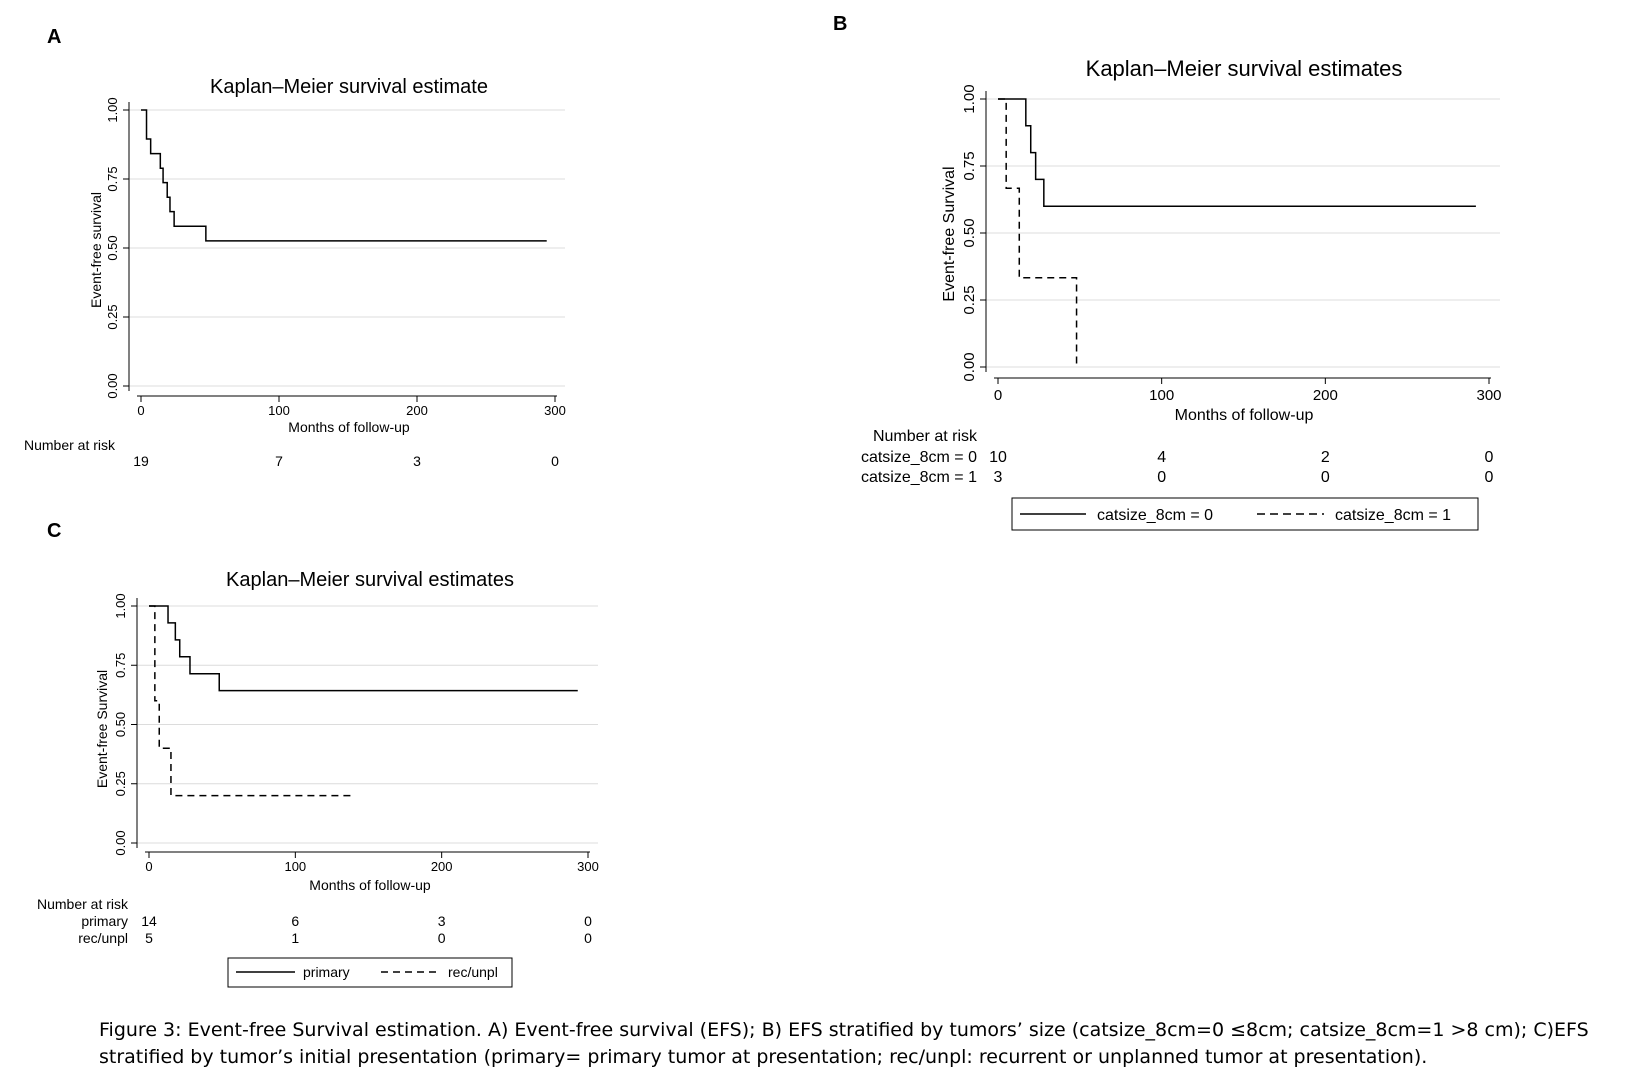 The height and width of the screenshot is (1079, 1640). Describe the element at coordinates (103, 938) in the screenshot. I see `risk-row-label: rec/unpl` at that location.